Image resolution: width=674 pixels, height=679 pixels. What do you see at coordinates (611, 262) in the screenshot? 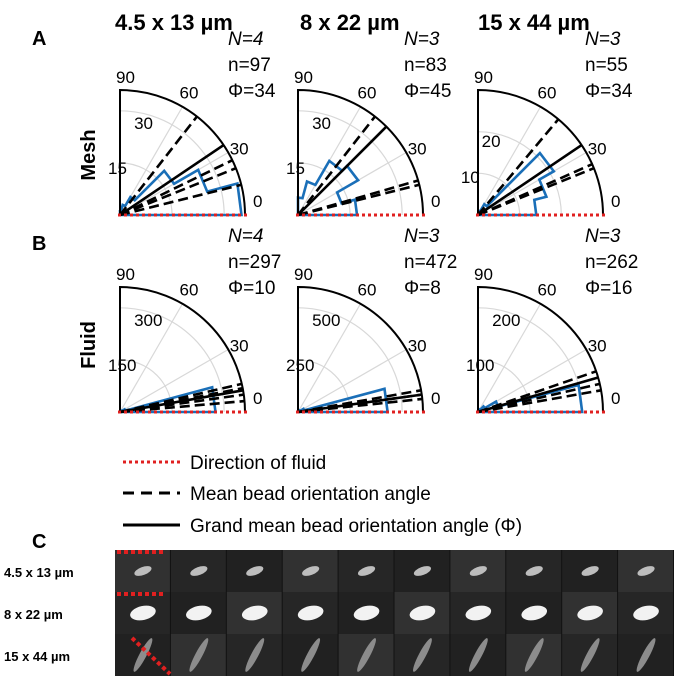
I see `stat-n-beads: n=262` at bounding box center [611, 262].